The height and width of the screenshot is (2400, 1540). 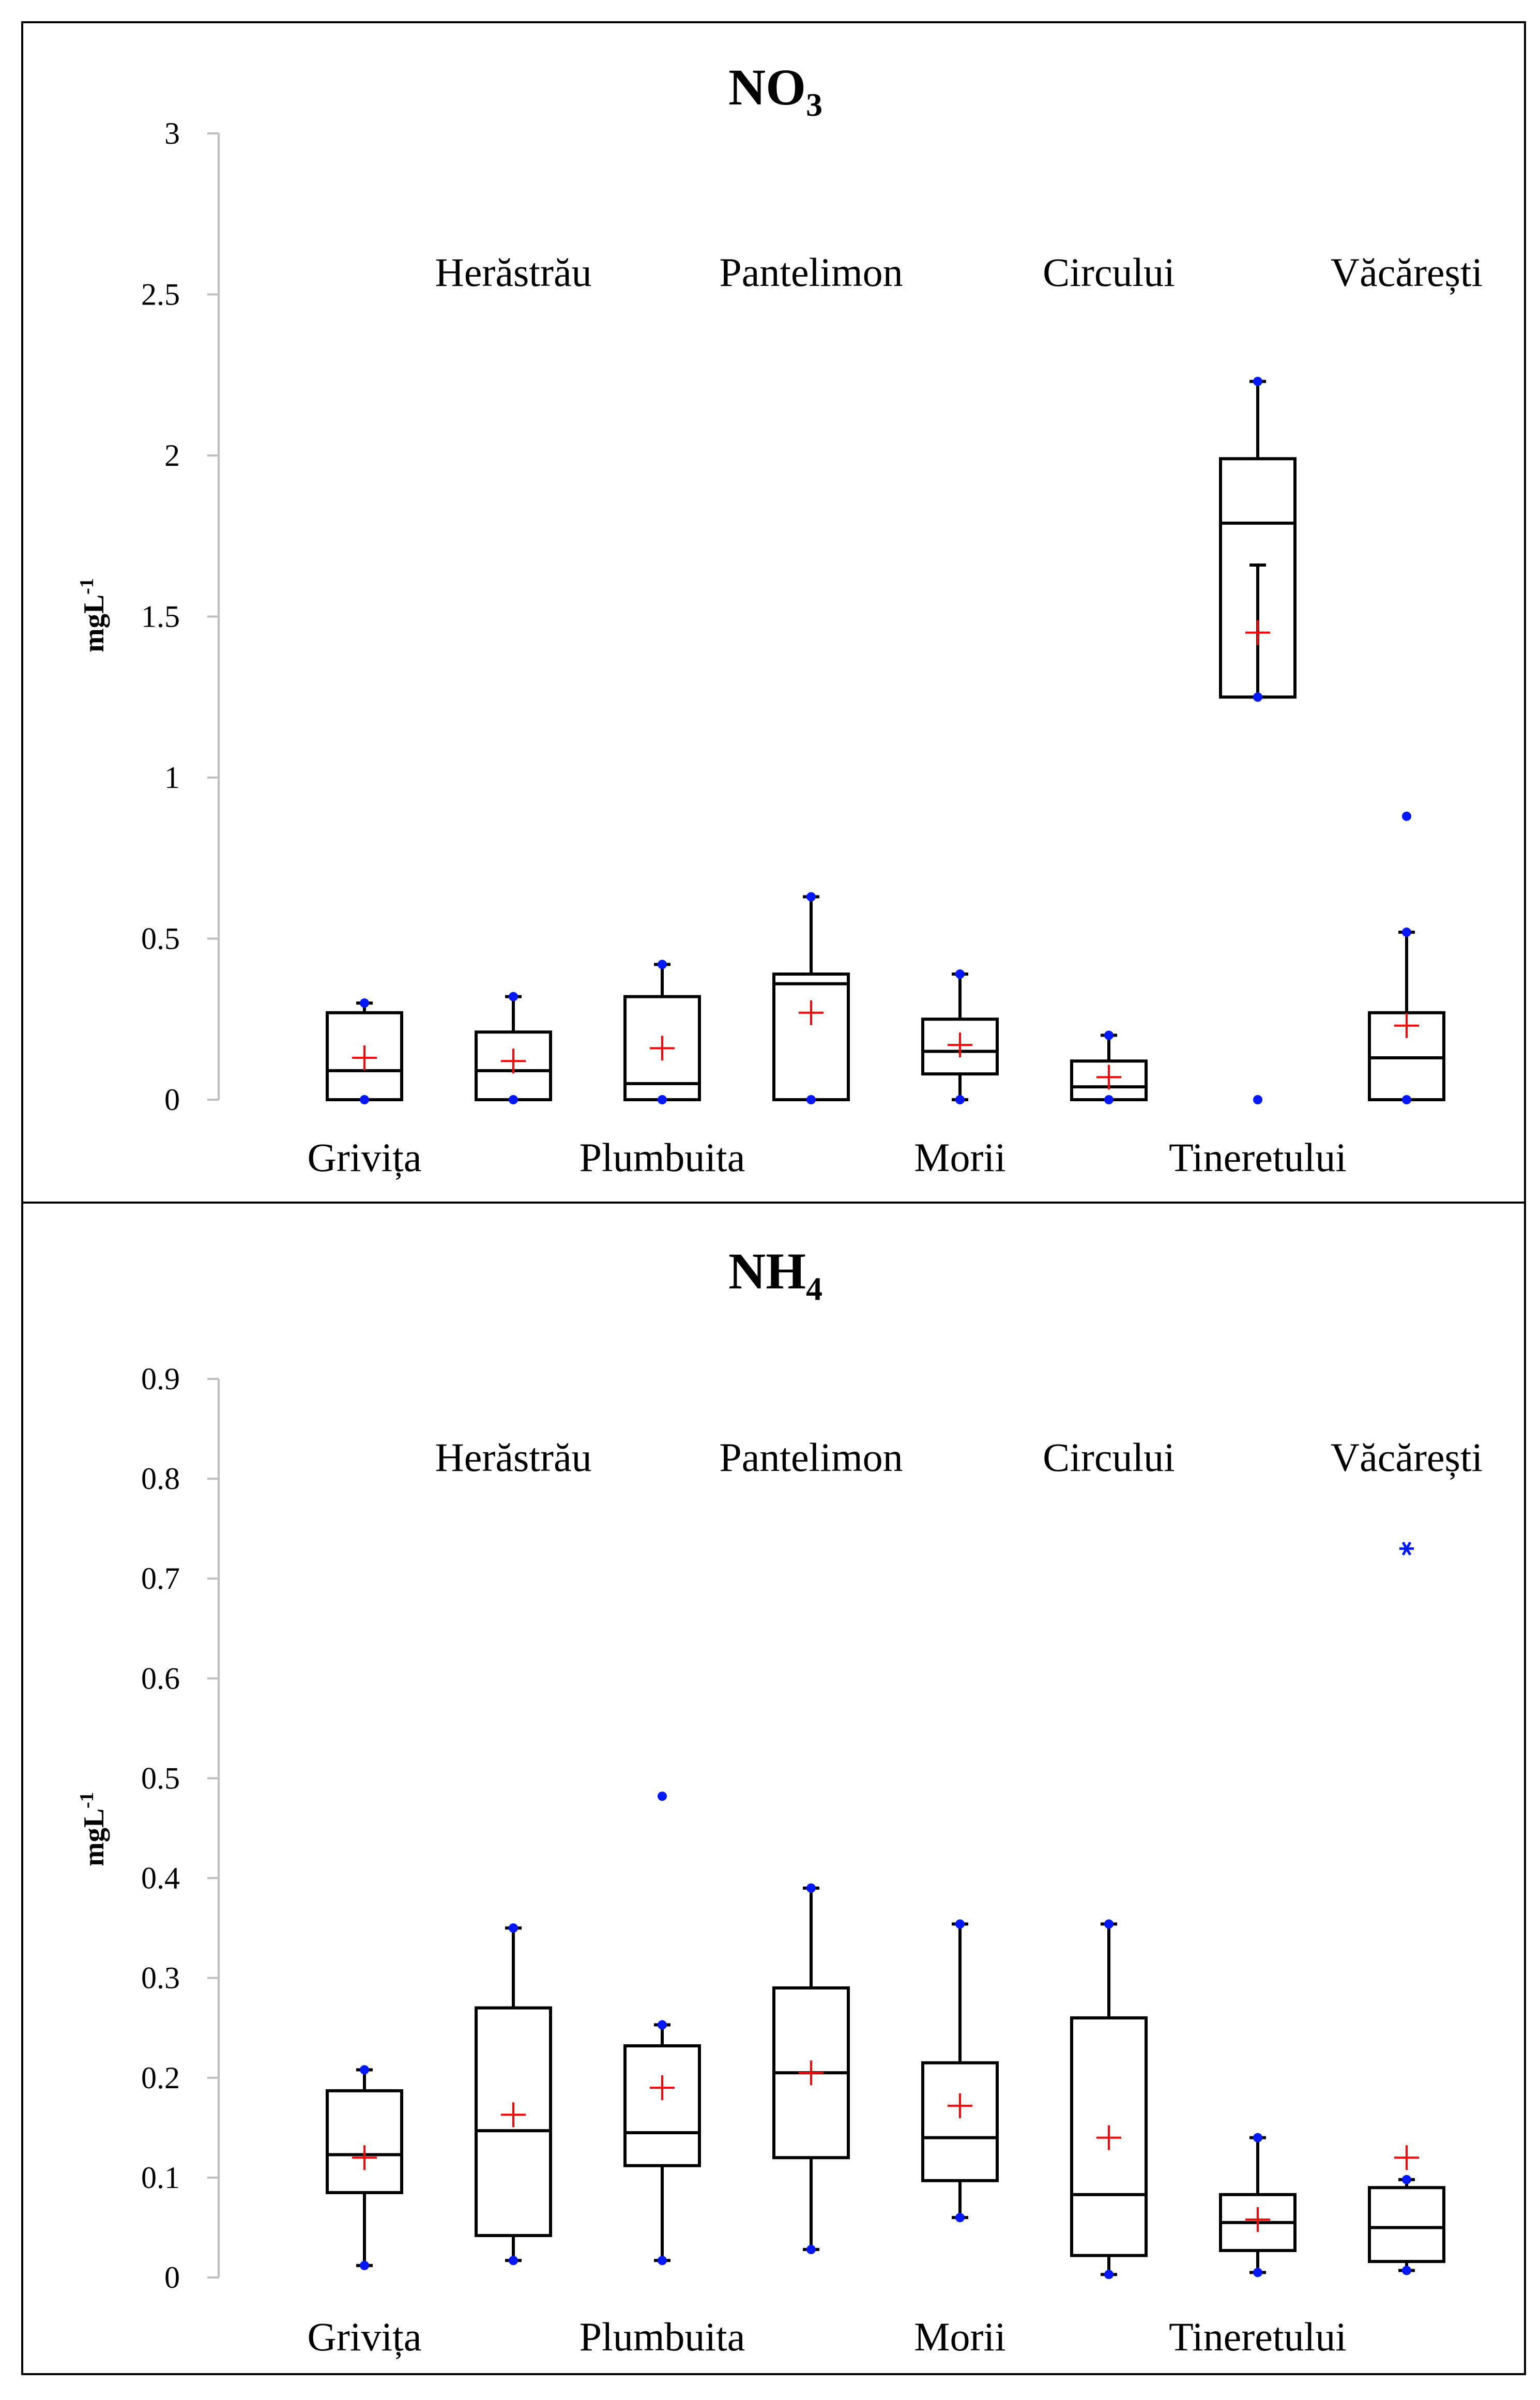 What do you see at coordinates (767, 87) in the screenshot?
I see `chart-title-main: NO` at bounding box center [767, 87].